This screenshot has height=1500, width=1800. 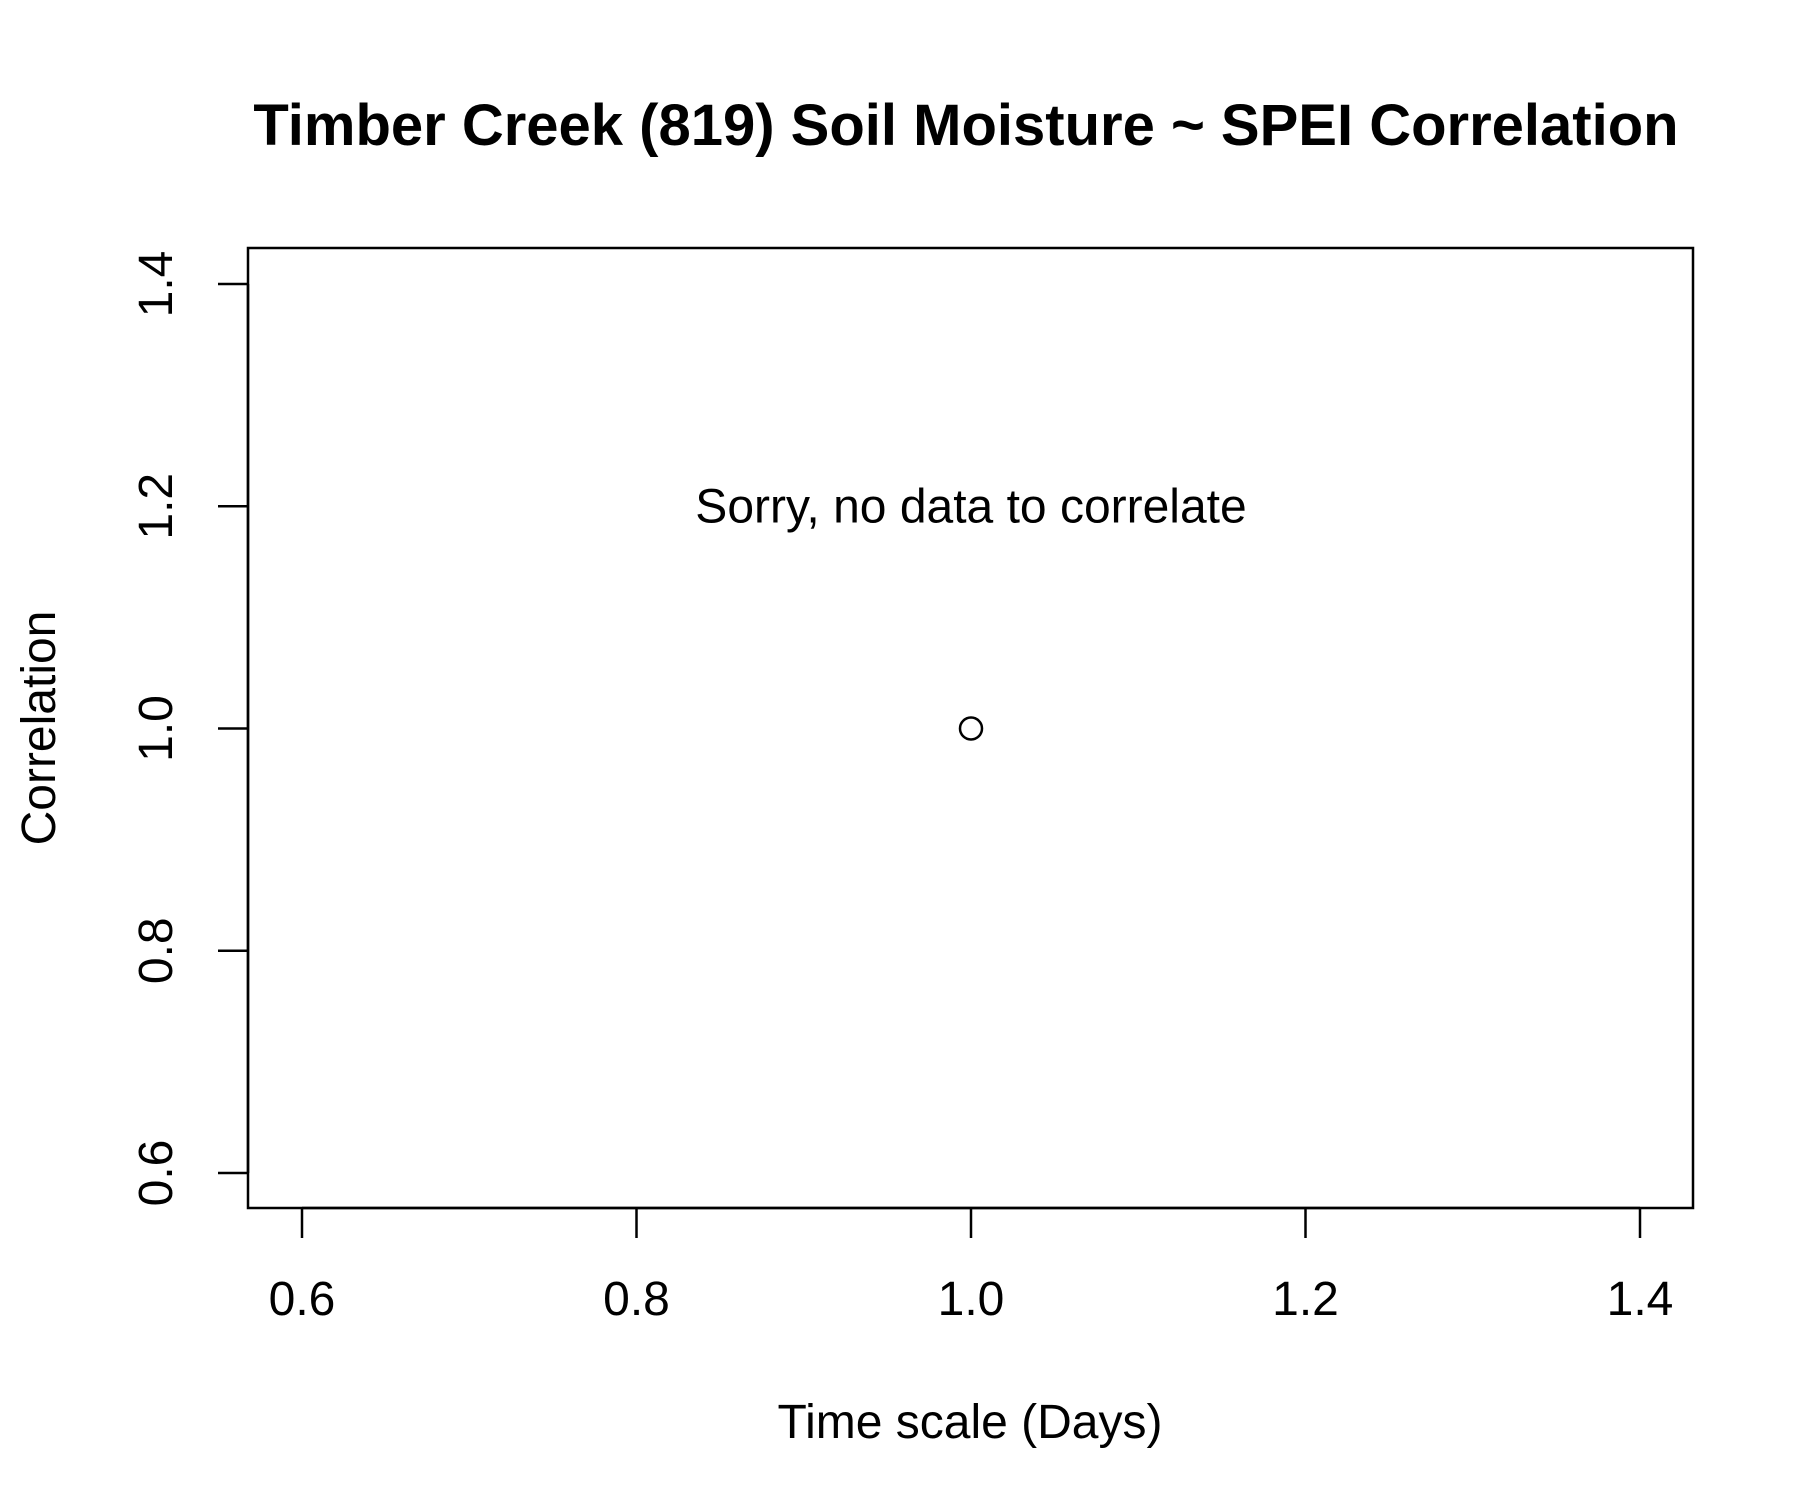 I want to click on annotation-text: Sorry, no data to correlate, so click(x=970, y=506).